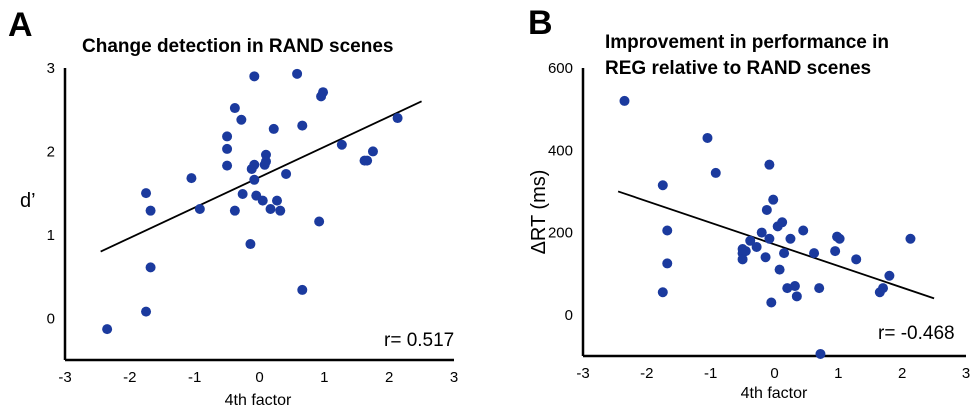 This screenshot has height=409, width=970. What do you see at coordinates (916, 333) in the screenshot?
I see `panel-b-r-annotation: r= -0.468` at bounding box center [916, 333].